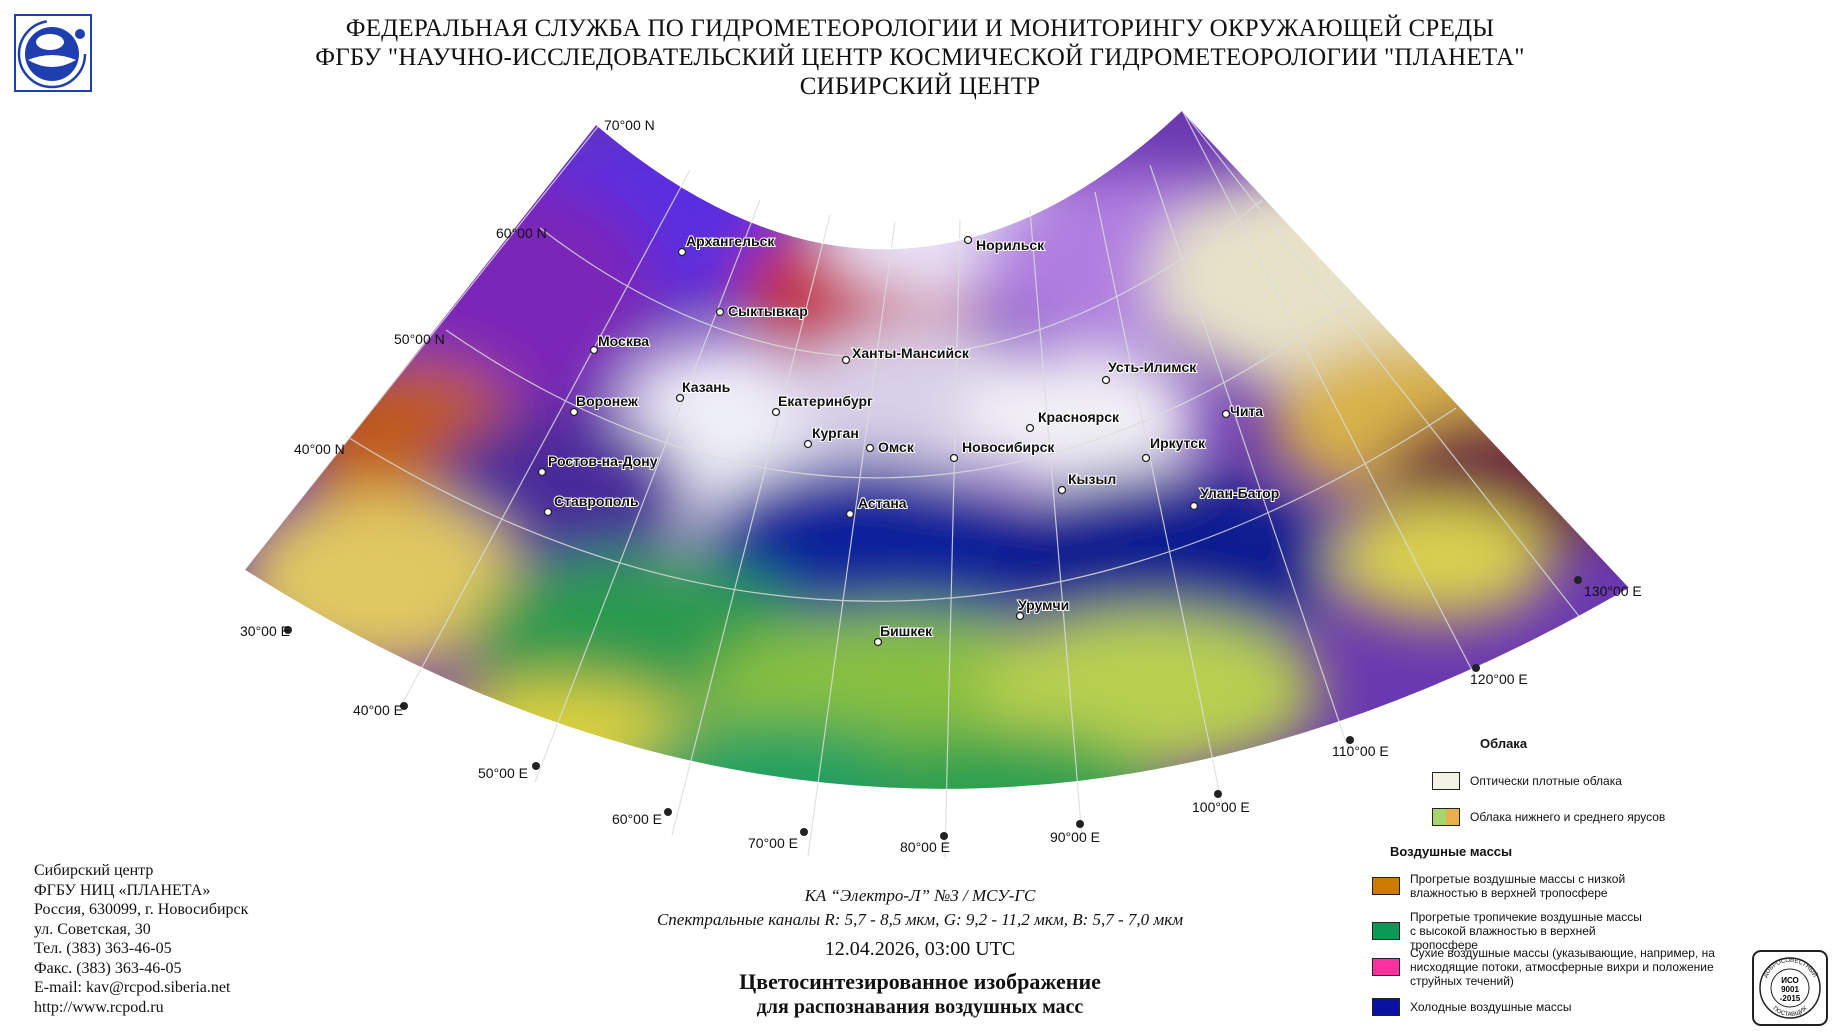  I want to click on contact-address2: ул. Советская, 30, so click(92, 929).